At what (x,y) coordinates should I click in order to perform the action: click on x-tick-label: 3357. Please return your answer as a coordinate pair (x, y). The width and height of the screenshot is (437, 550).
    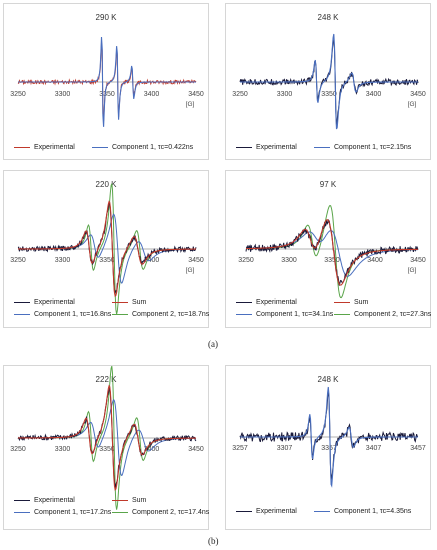
    Looking at the image, I should click on (329, 448).